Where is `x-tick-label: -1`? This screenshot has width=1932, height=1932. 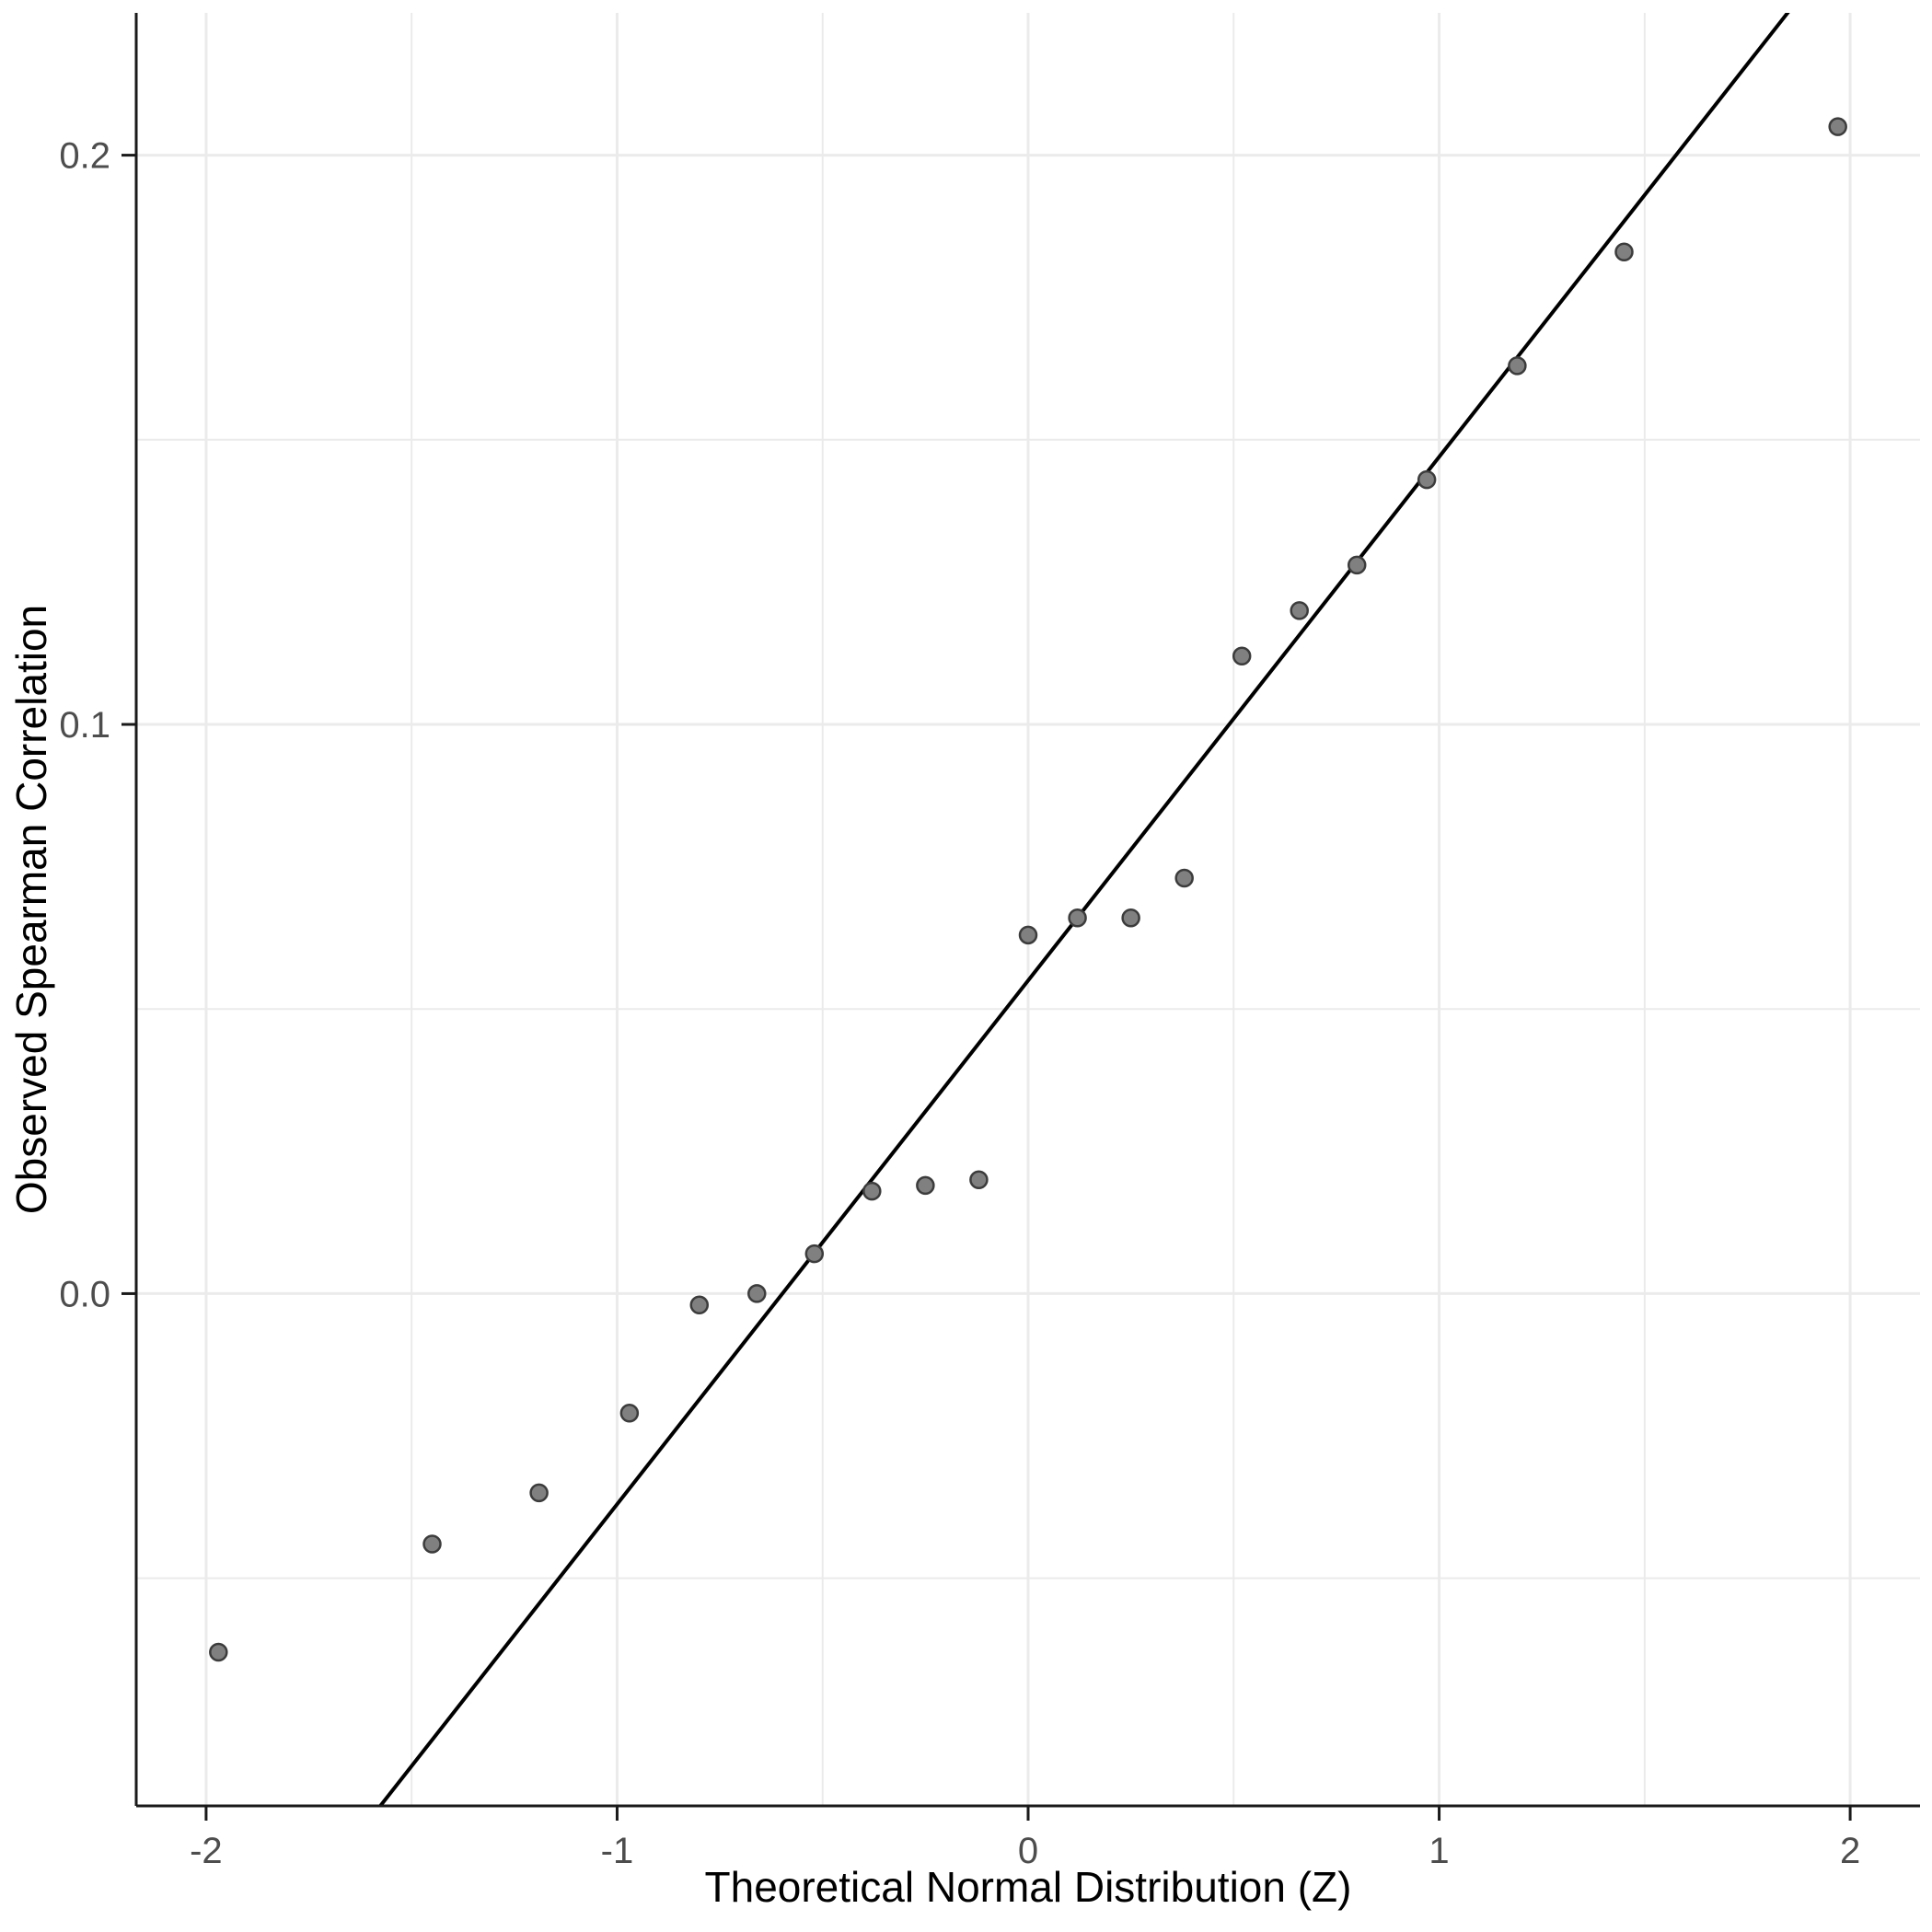
x-tick-label: -1 is located at coordinates (618, 1851).